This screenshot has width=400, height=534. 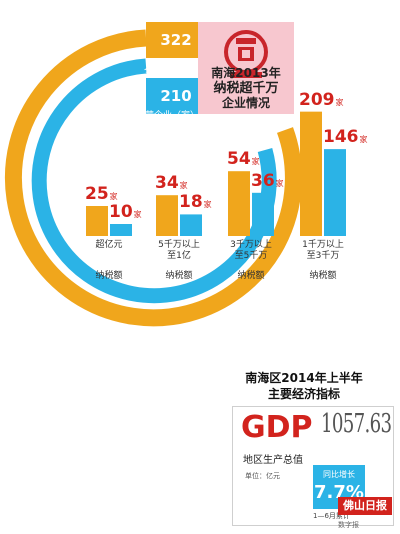 What do you see at coordinates (246, 54) in the screenshot?
I see `tax-emblem-icon` at bounding box center [246, 54].